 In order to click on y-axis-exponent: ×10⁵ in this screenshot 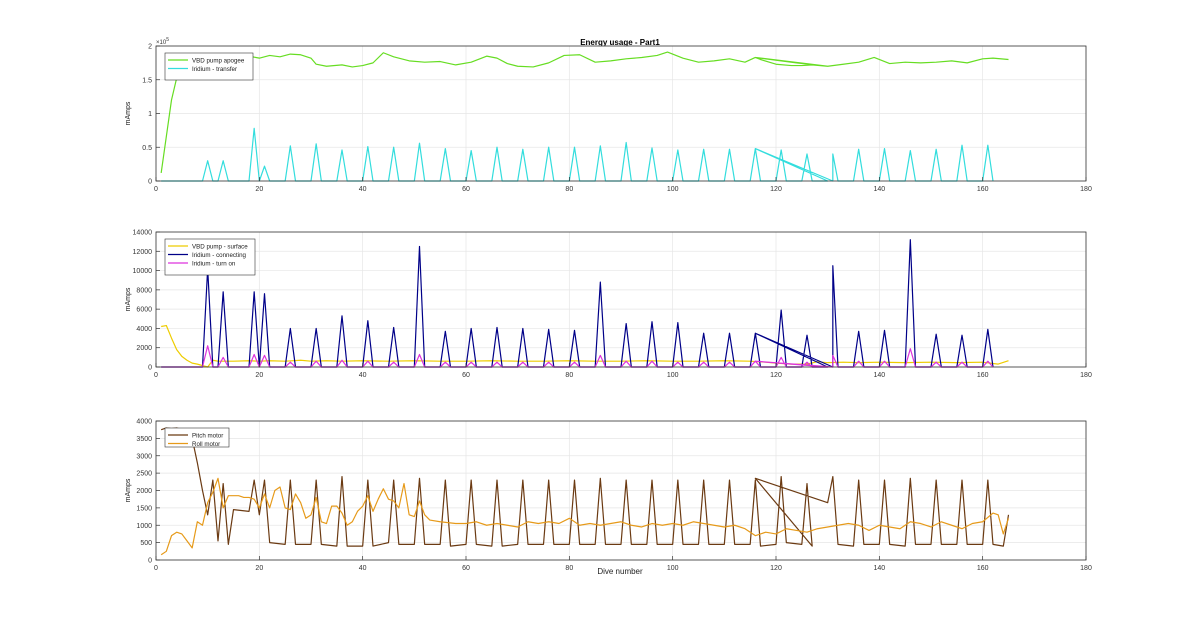, I will do `click(162, 41)`.